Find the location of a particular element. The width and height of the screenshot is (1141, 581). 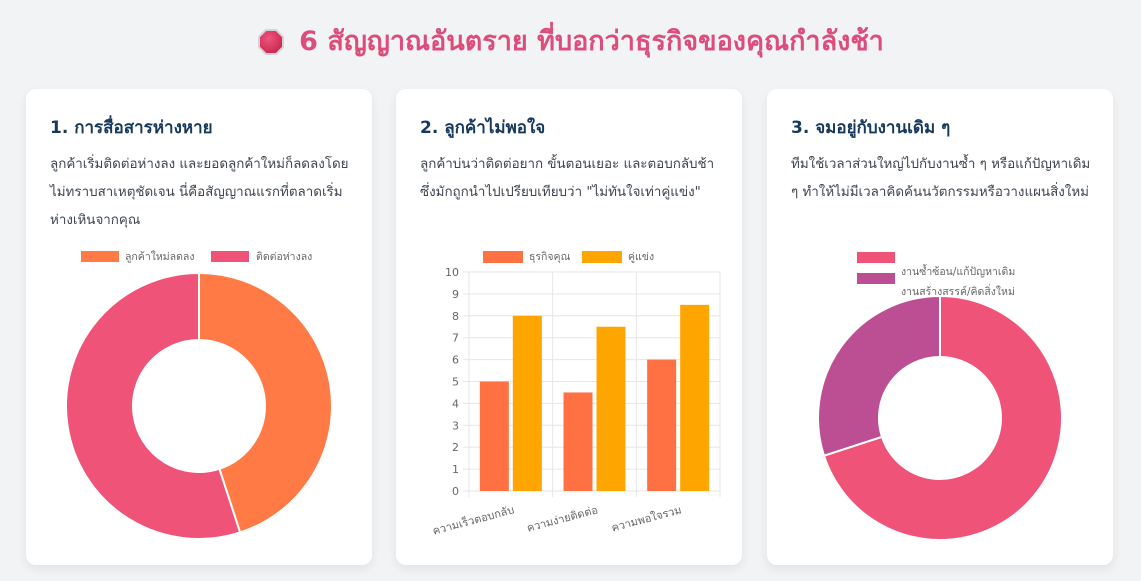

y-tick-label: 0 is located at coordinates (455, 491).